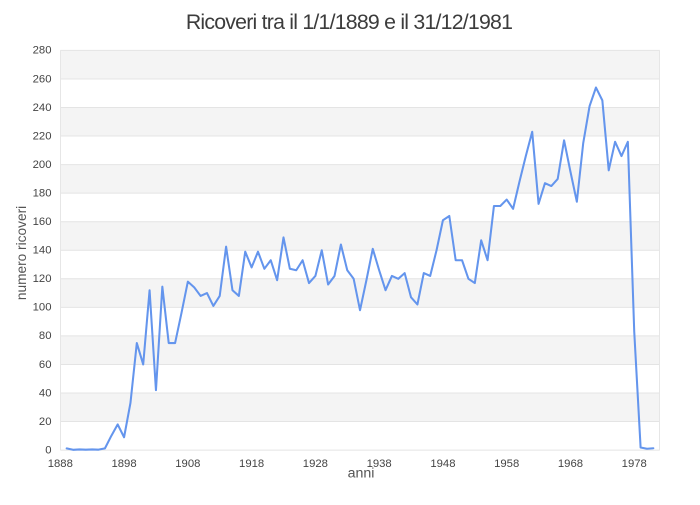 The width and height of the screenshot is (700, 505). What do you see at coordinates (42, 136) in the screenshot?
I see `svg-text: 220` at bounding box center [42, 136].